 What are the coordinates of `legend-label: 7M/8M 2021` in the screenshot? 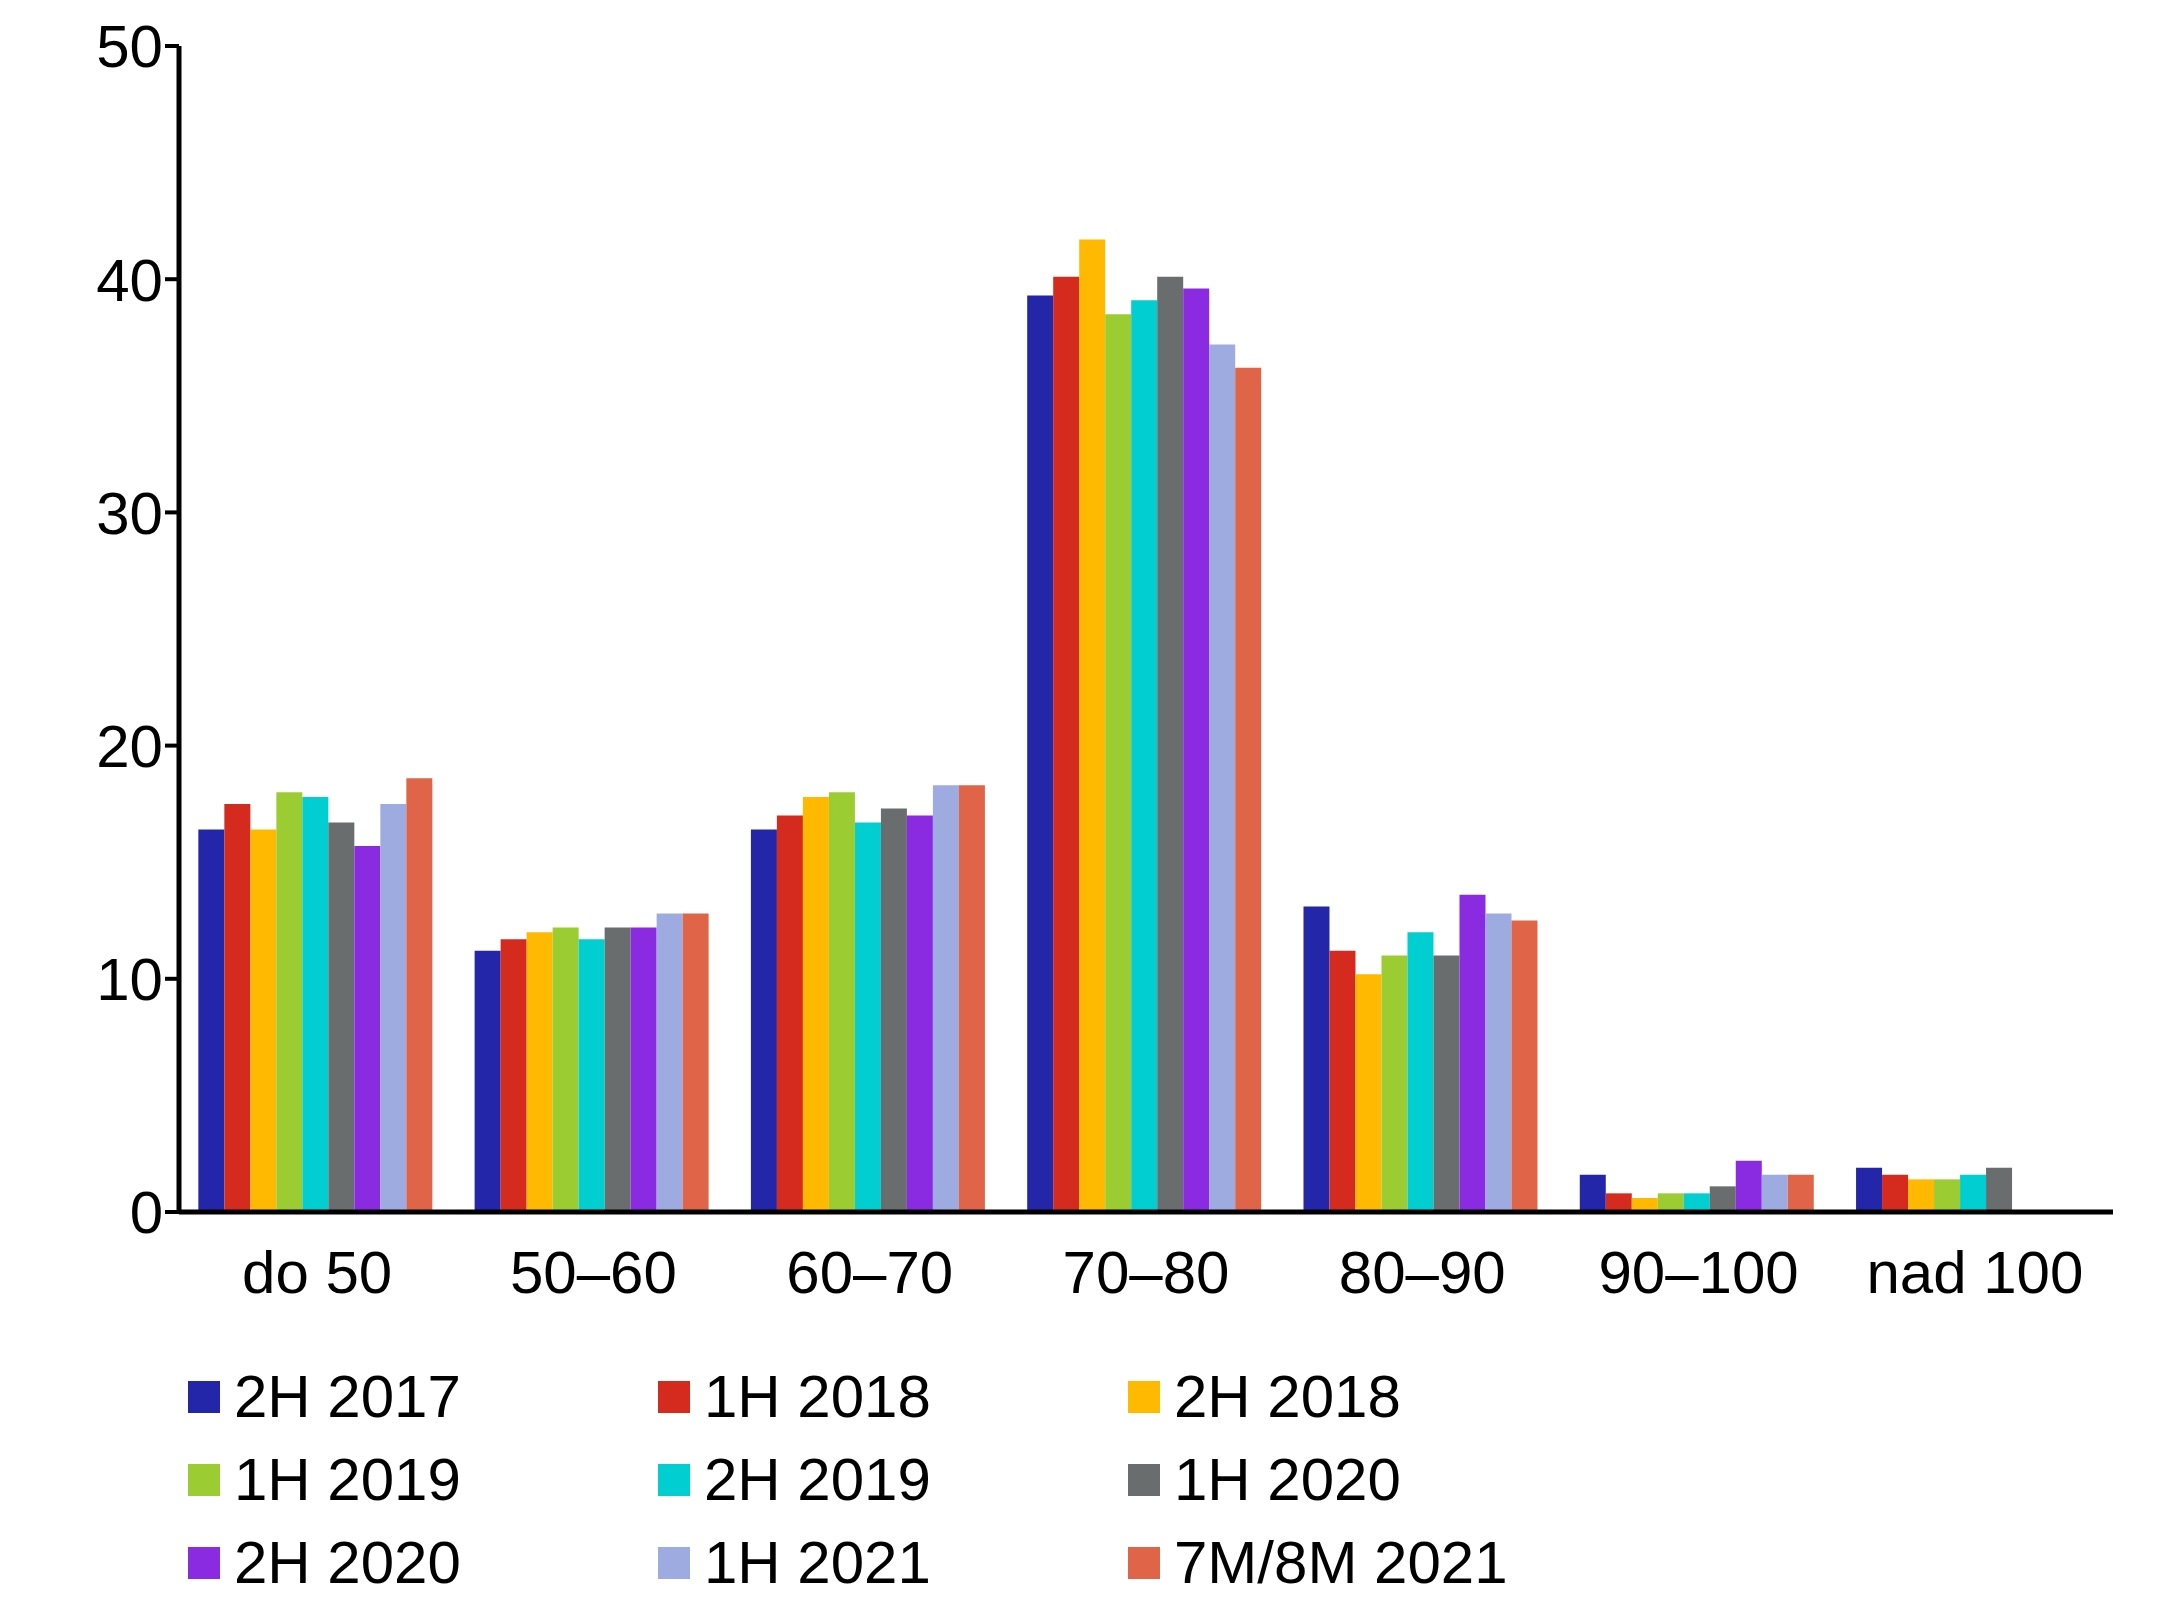 It's located at (1341, 1562).